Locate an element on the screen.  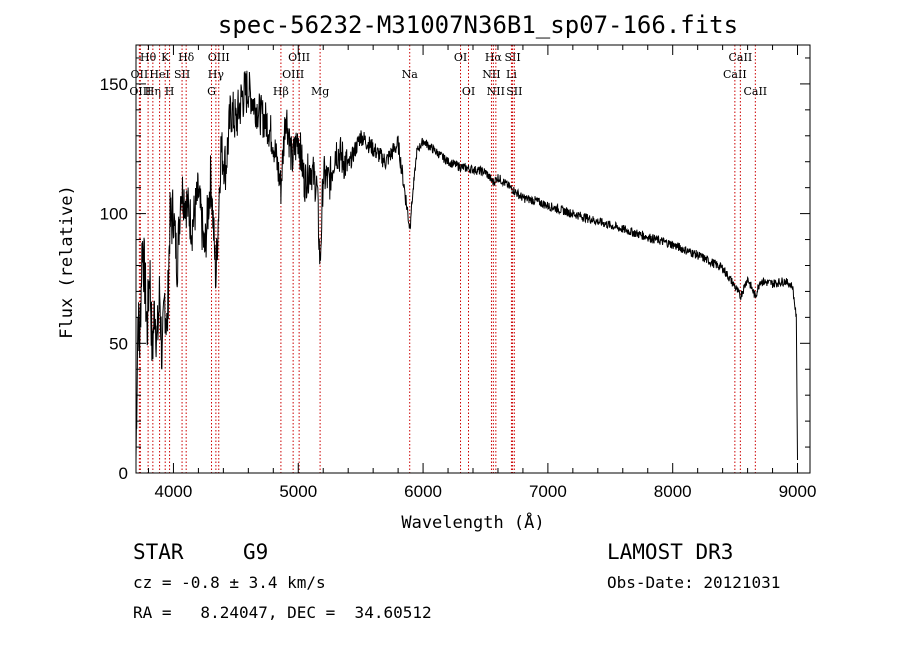
line-marker-label: Mg is located at coordinates (320, 91).